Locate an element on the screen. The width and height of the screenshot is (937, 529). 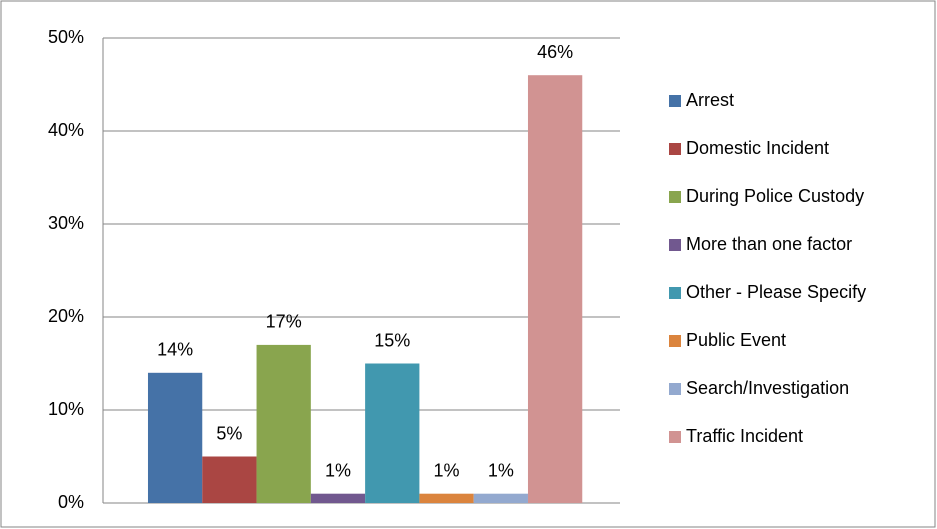
legend-label: More than one factor is located at coordinates (769, 244).